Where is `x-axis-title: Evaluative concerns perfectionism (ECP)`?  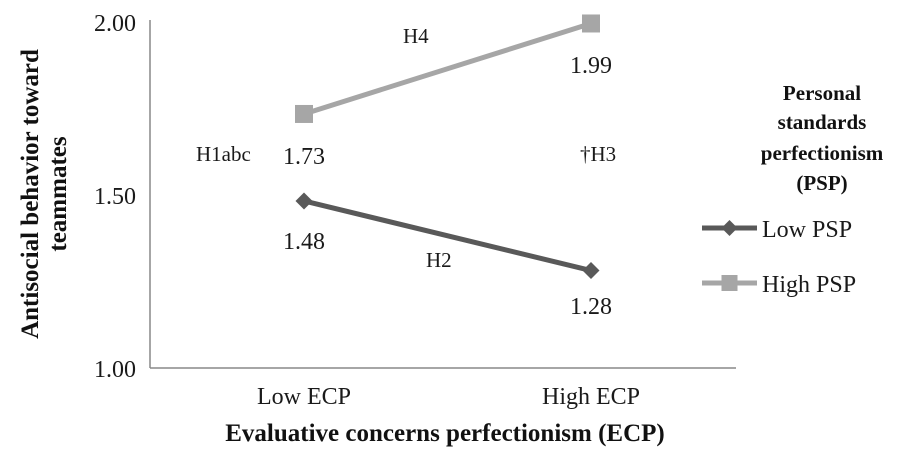
x-axis-title: Evaluative concerns perfectionism (ECP) is located at coordinates (445, 433).